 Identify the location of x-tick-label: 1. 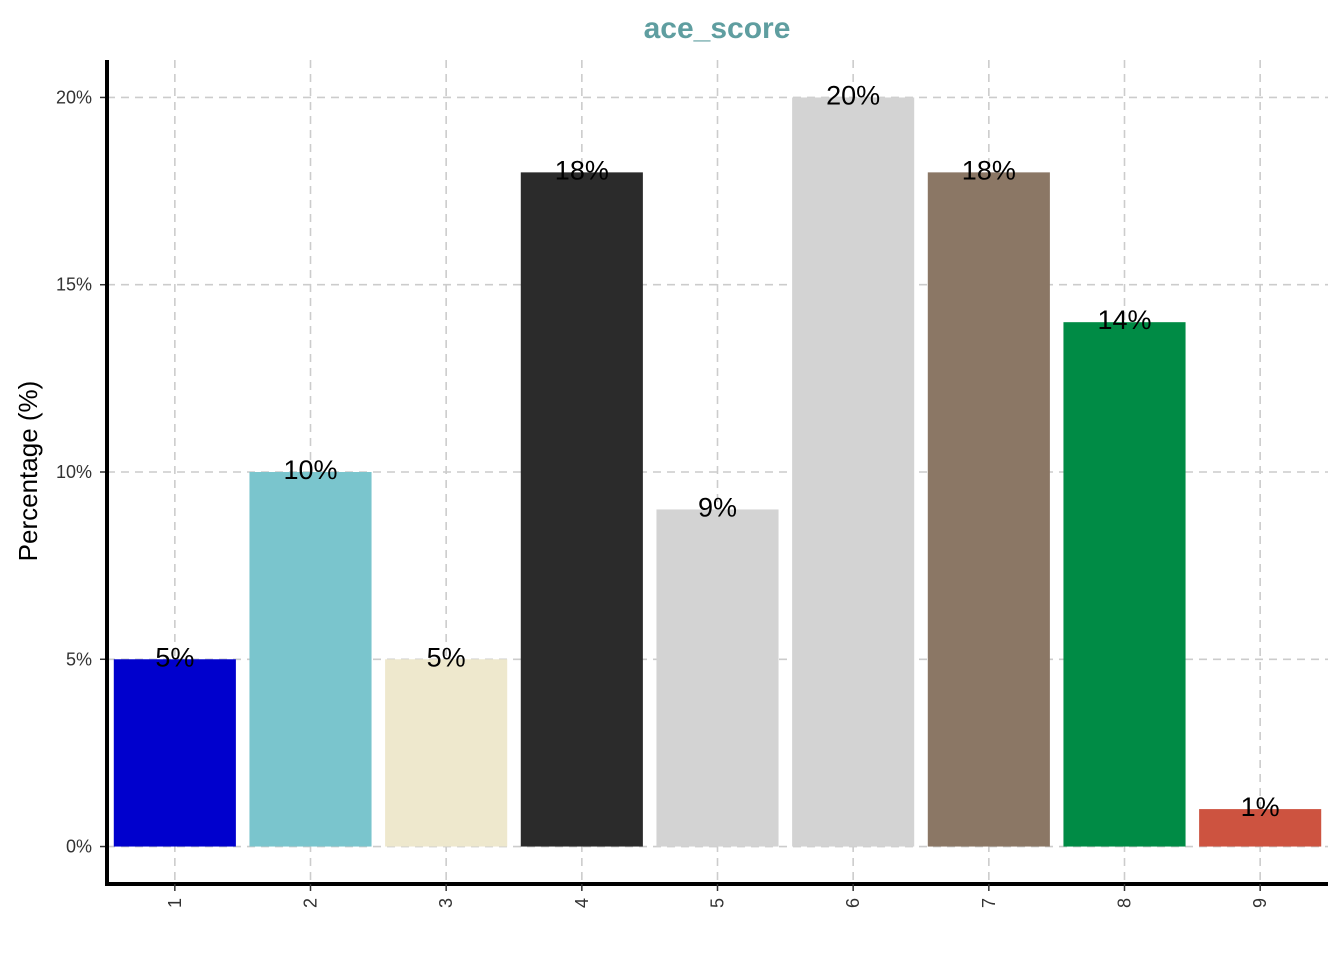
(175, 903).